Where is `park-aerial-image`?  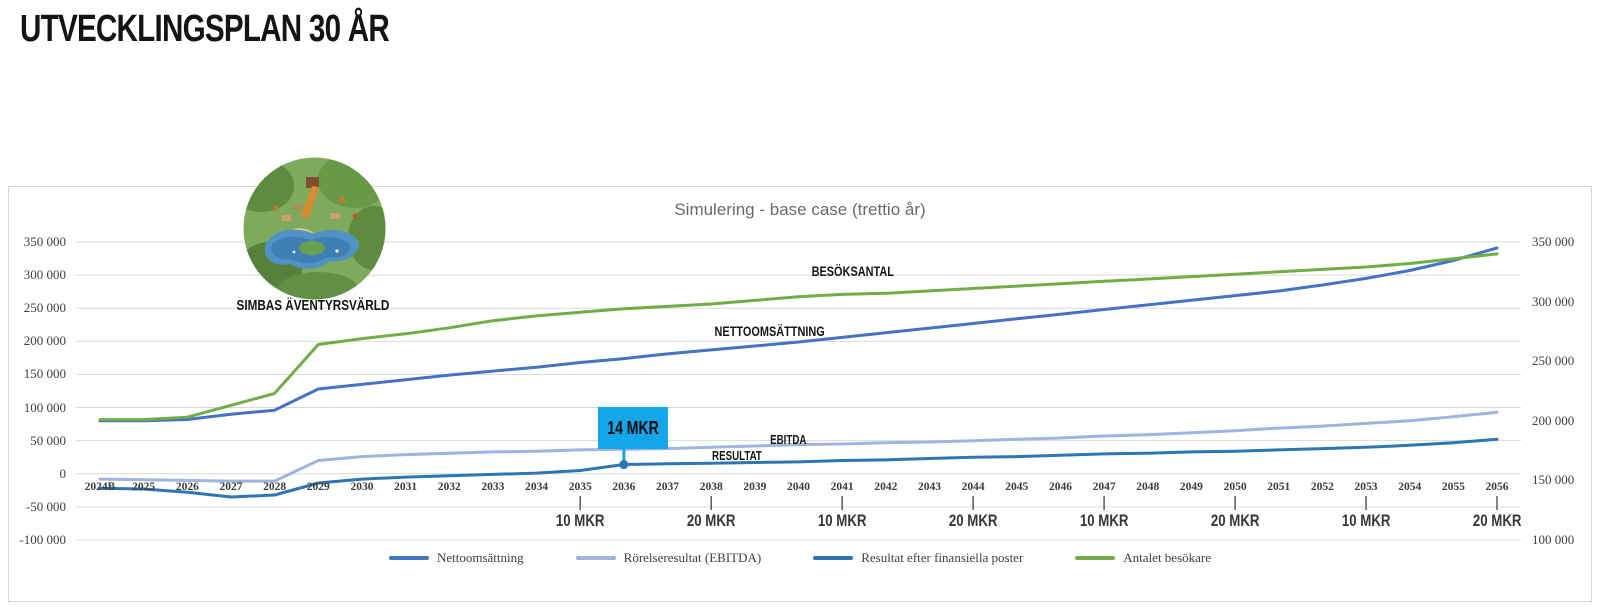 park-aerial-image is located at coordinates (314, 228).